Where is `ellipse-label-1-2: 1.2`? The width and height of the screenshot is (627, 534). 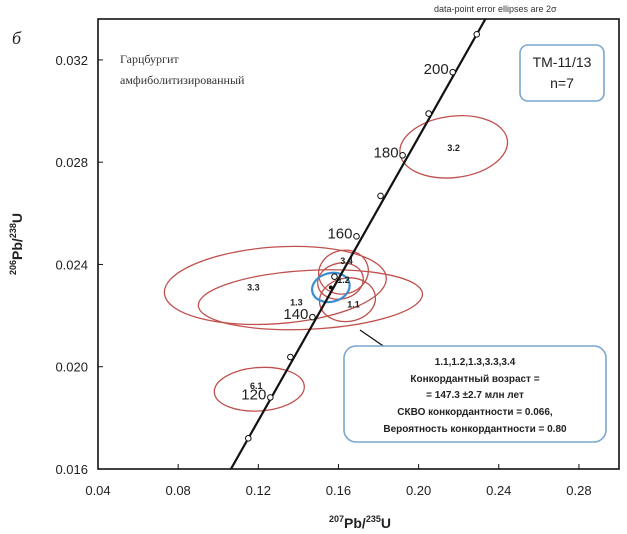
ellipse-label-1-2: 1.2 is located at coordinates (343, 280).